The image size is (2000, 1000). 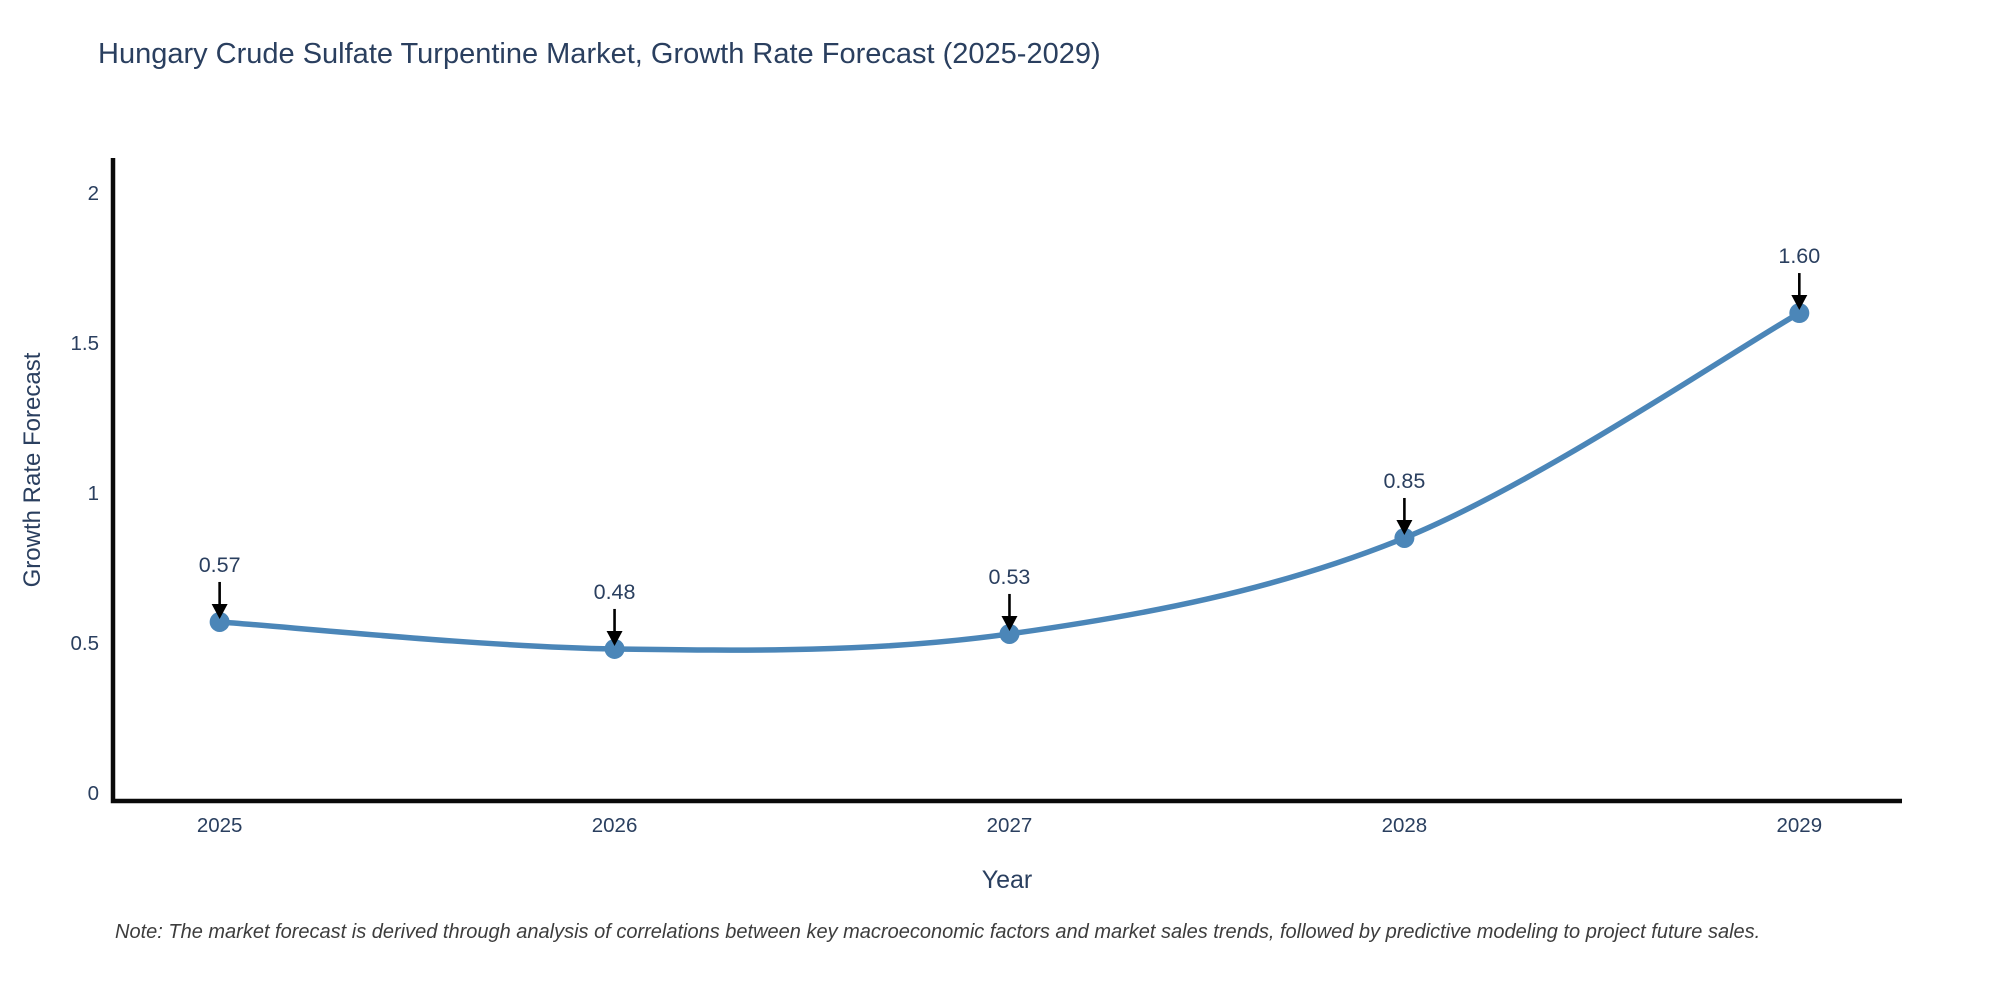 What do you see at coordinates (220, 825) in the screenshot?
I see `x-tick-label: 2025` at bounding box center [220, 825].